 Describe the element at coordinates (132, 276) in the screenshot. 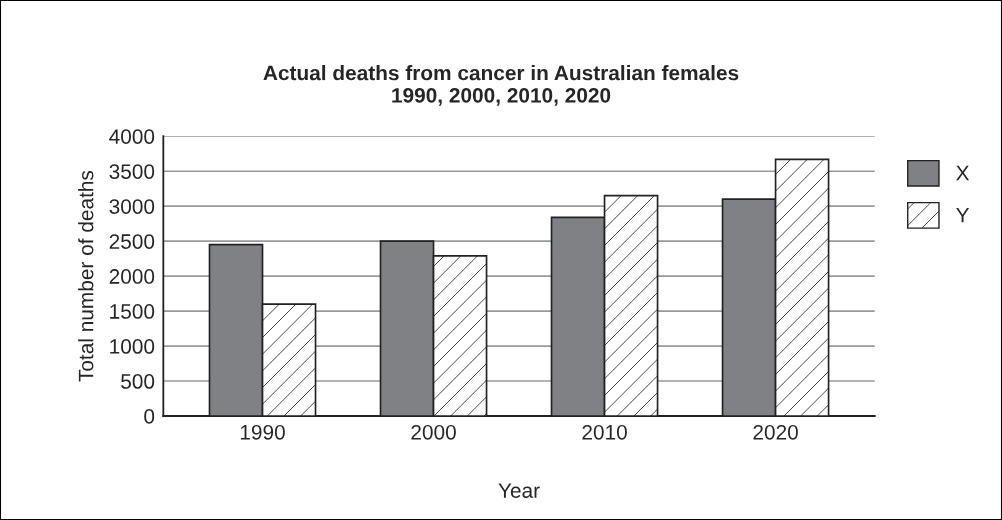

I see `y-tick-label: 2000` at that location.